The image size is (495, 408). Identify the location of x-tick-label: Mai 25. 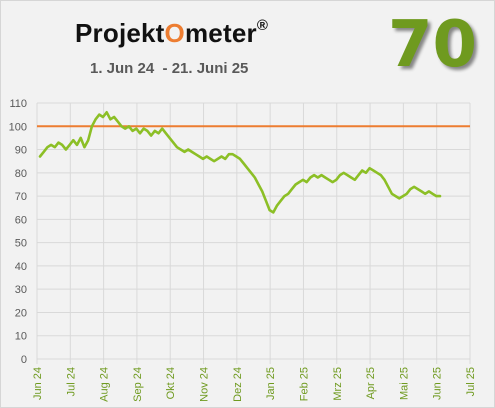
(404, 383).